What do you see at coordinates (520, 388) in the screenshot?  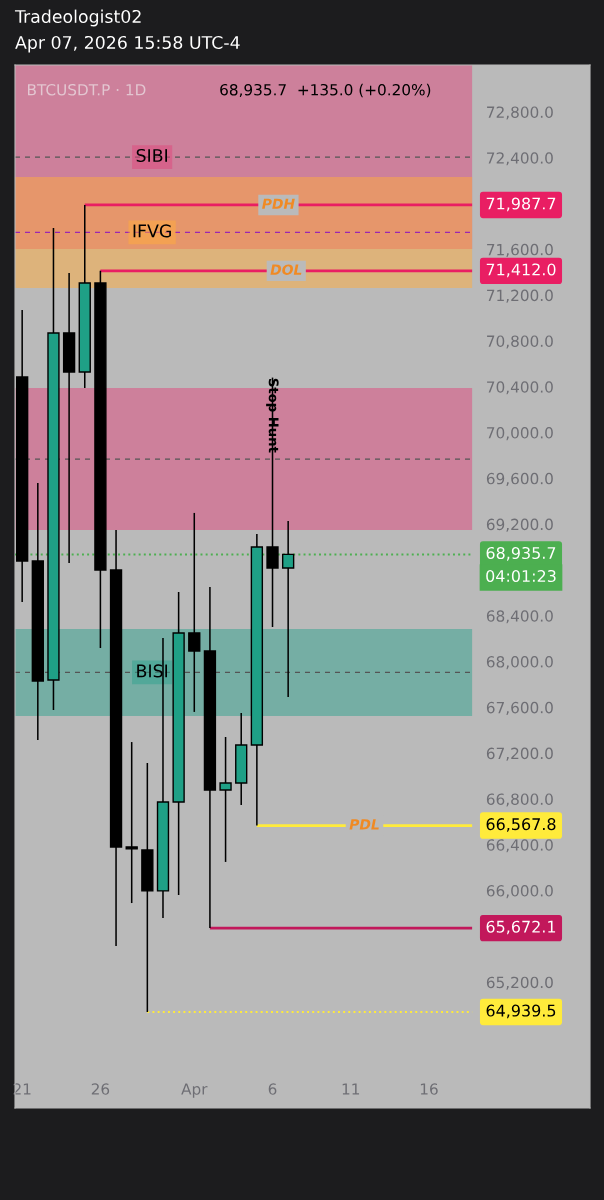 I see `y-tick-label: 70,400.0` at bounding box center [520, 388].